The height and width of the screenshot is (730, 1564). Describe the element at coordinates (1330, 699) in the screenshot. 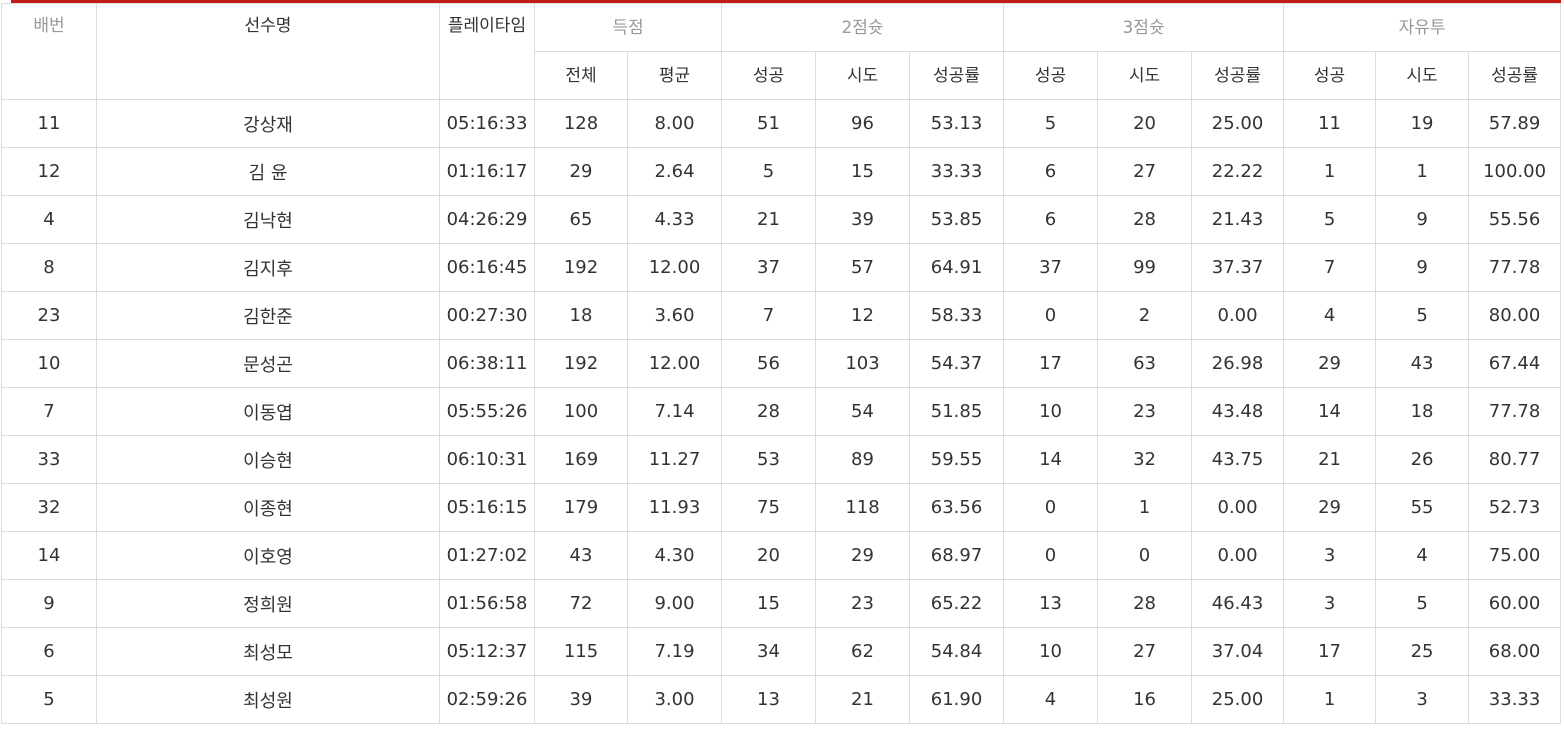

I see `cell-ft-made: 1` at that location.